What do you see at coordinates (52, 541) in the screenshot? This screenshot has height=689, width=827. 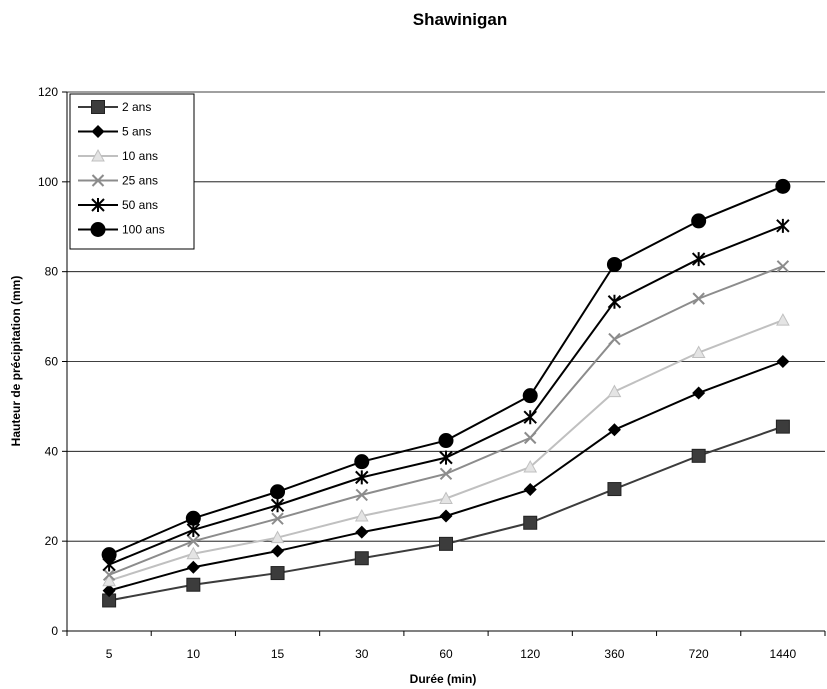 I see `y-tick-label: 20` at bounding box center [52, 541].